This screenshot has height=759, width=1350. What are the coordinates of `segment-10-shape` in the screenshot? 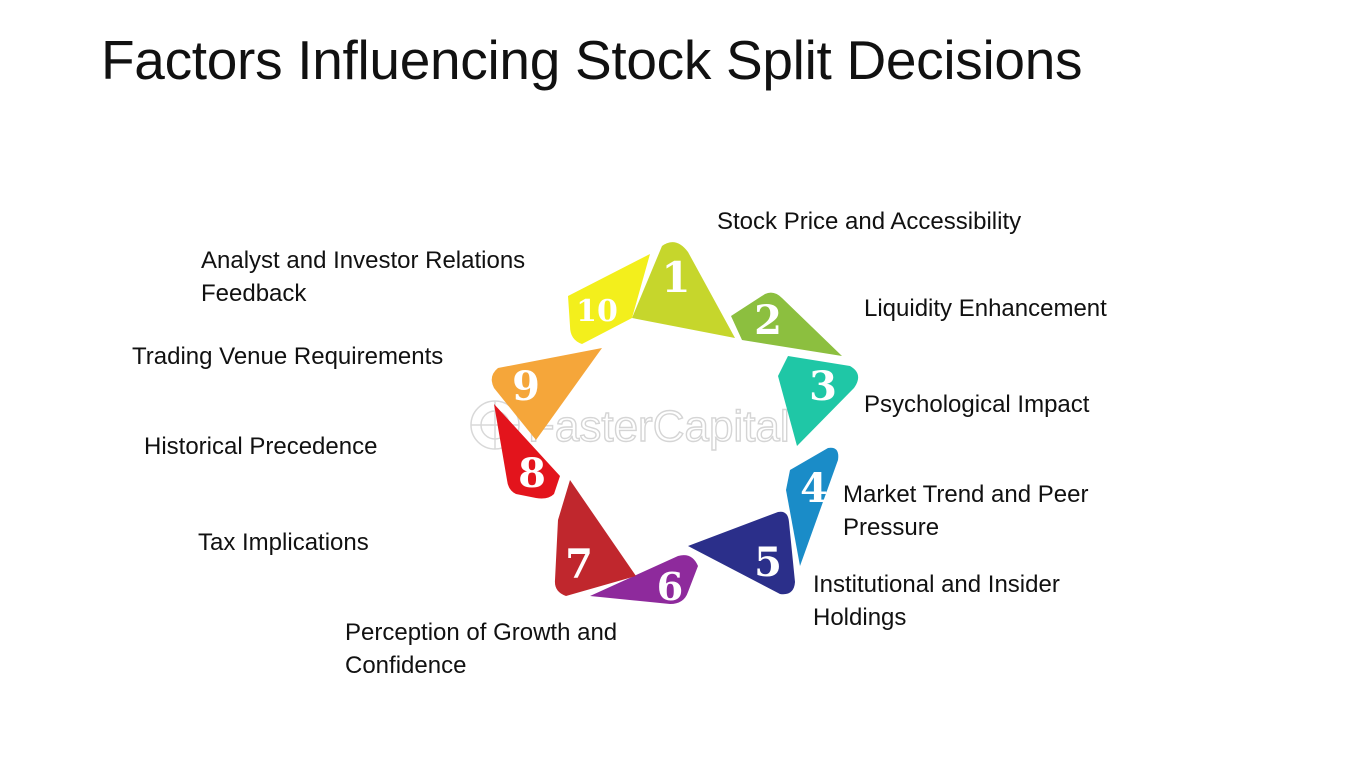 It's located at (609, 299).